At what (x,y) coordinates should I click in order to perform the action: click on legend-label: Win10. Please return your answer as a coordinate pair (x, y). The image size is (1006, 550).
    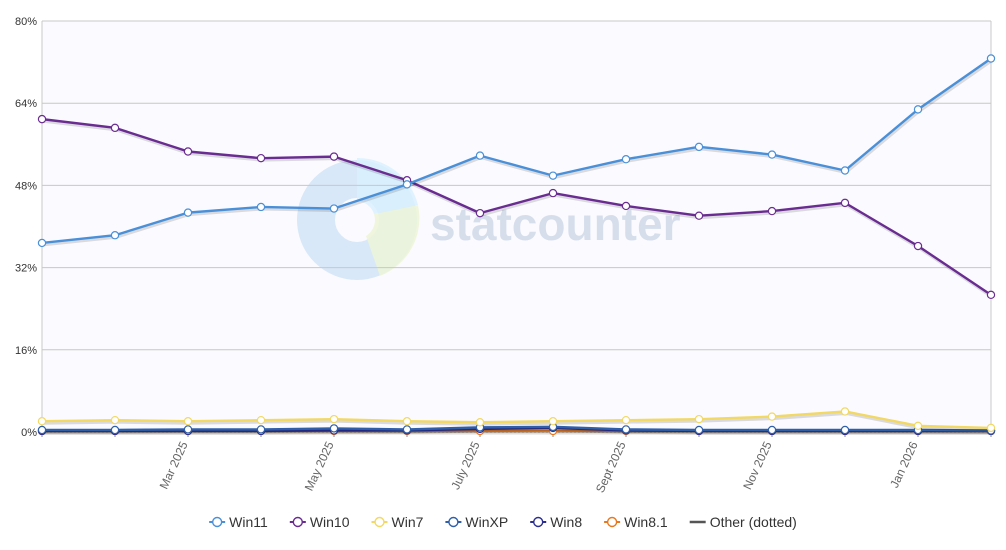
    Looking at the image, I should click on (330, 522).